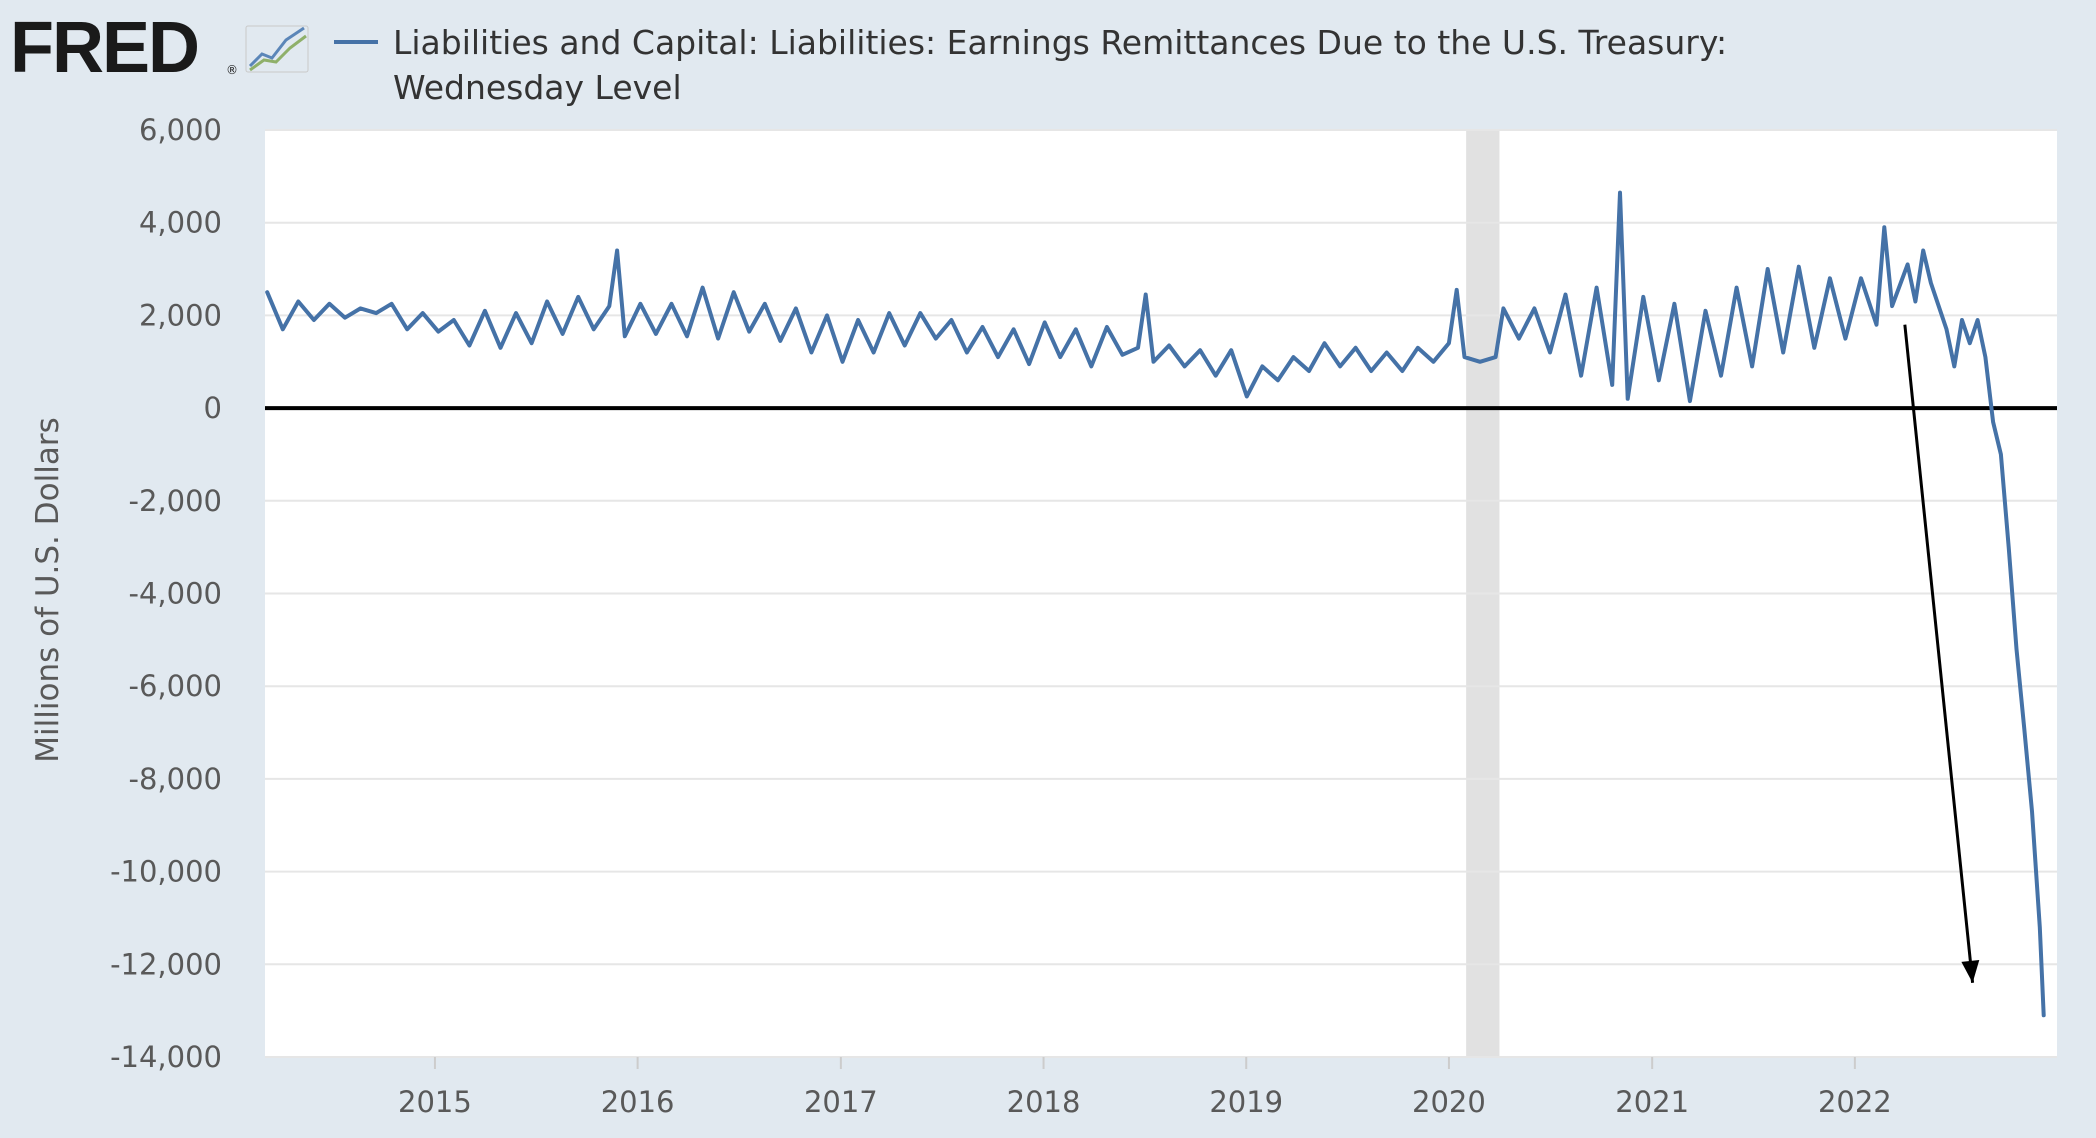  I want to click on y-tick-label: -6,000, so click(176, 686).